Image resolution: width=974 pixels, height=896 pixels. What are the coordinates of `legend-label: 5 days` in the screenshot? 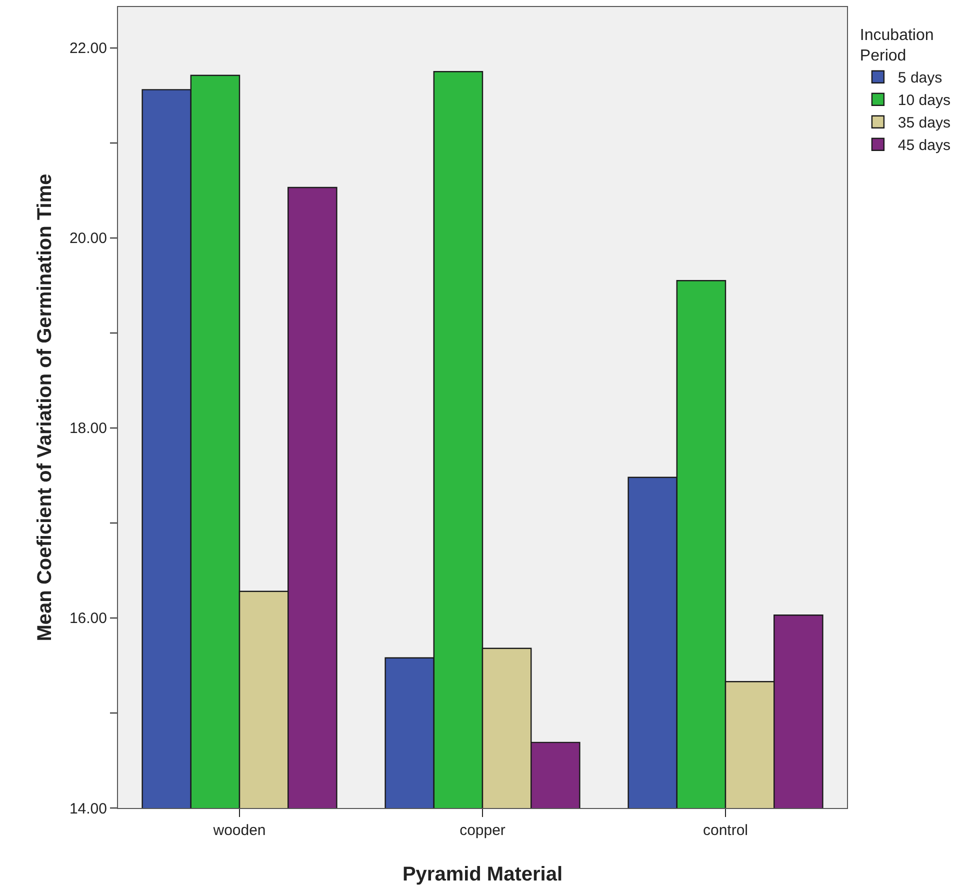 It's located at (920, 78).